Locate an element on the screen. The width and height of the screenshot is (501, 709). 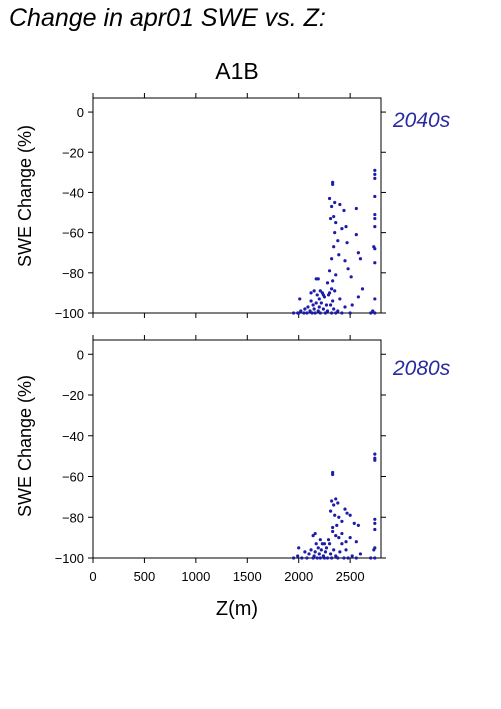
period-label-2040s: 2040s is located at coordinates (421, 120).